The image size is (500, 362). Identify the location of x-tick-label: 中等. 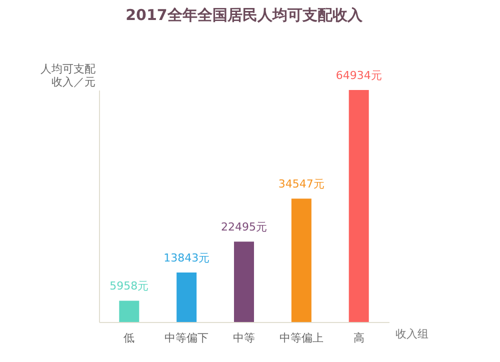
(244, 338).